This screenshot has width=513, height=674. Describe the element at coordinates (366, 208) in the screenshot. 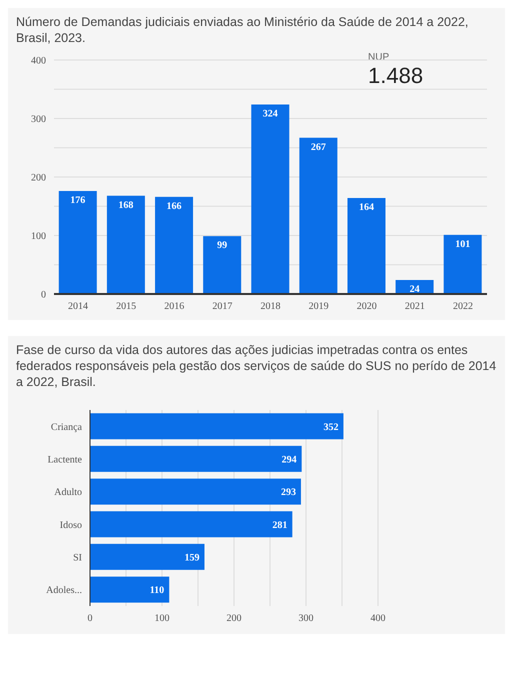

I see `data-label: 164` at that location.